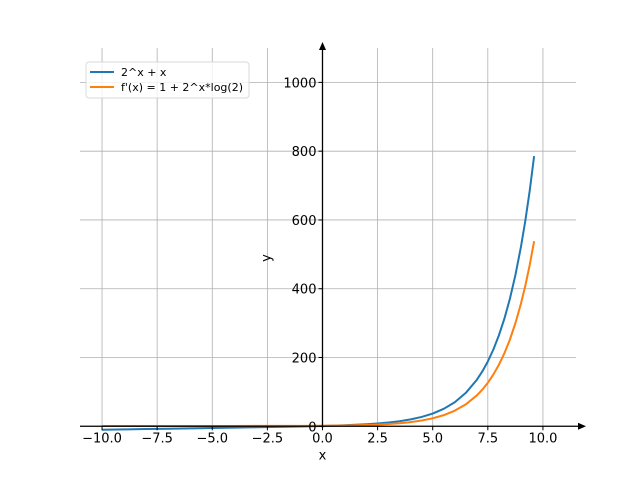  What do you see at coordinates (323, 455) in the screenshot?
I see `x-axis-title: x` at bounding box center [323, 455].